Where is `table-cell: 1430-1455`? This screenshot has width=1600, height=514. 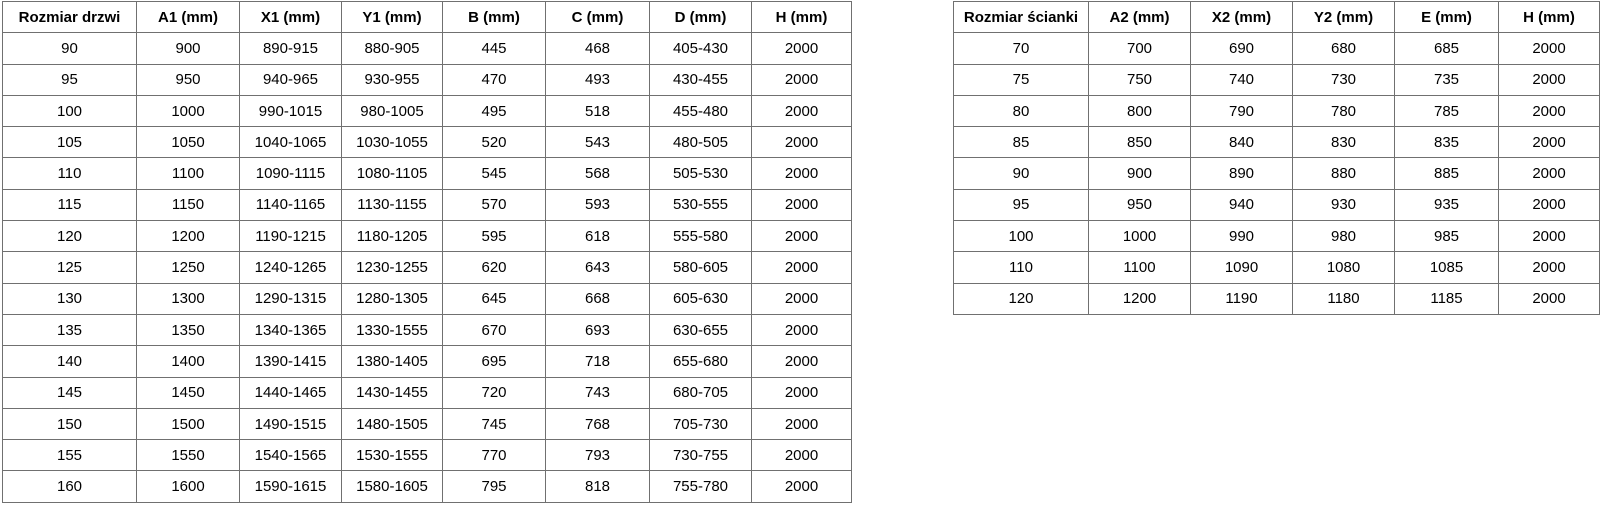
table-cell: 1430-1455 is located at coordinates (392, 392).